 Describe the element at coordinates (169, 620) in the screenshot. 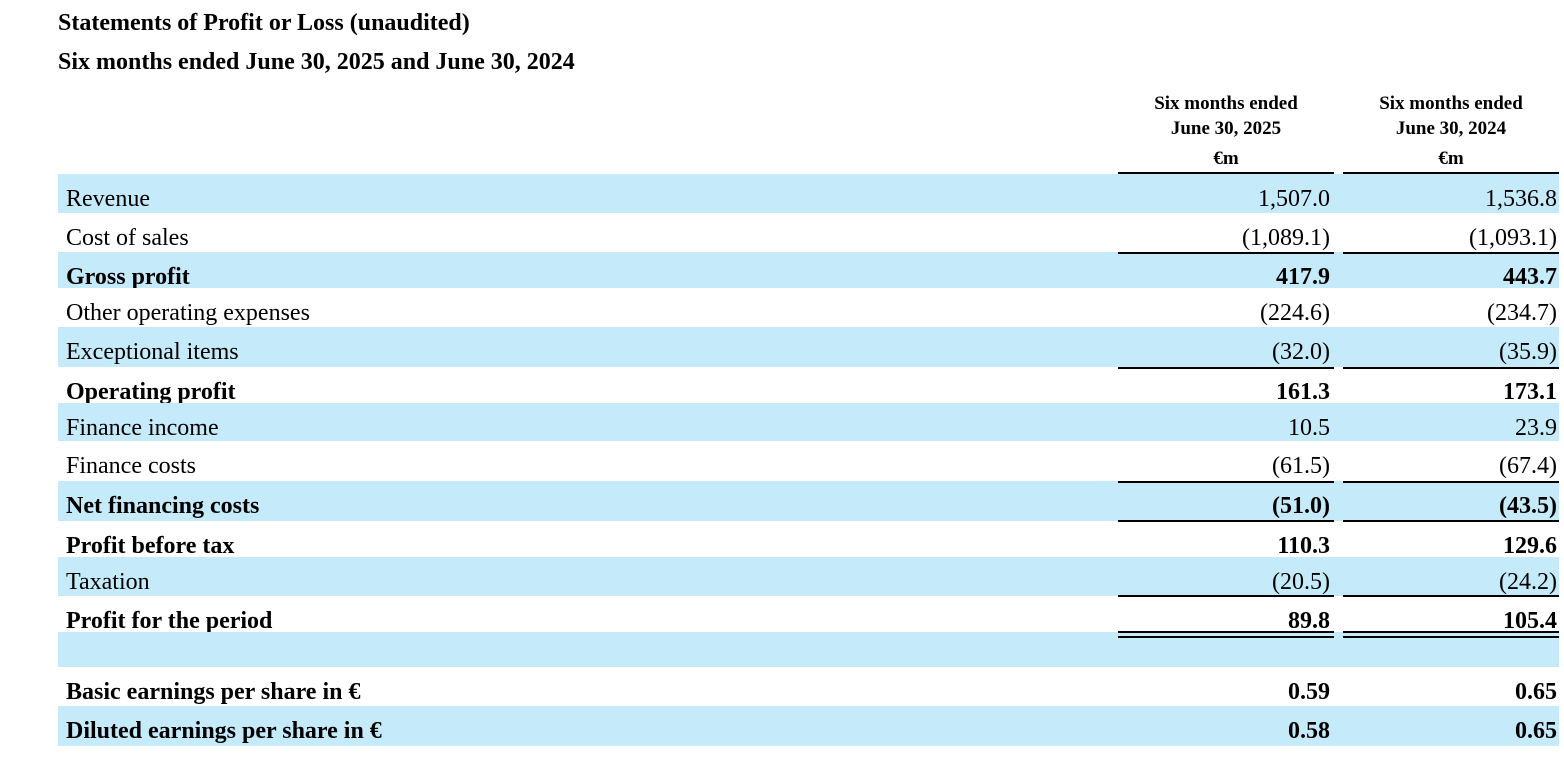

I see `row-label: Profit for the period` at that location.